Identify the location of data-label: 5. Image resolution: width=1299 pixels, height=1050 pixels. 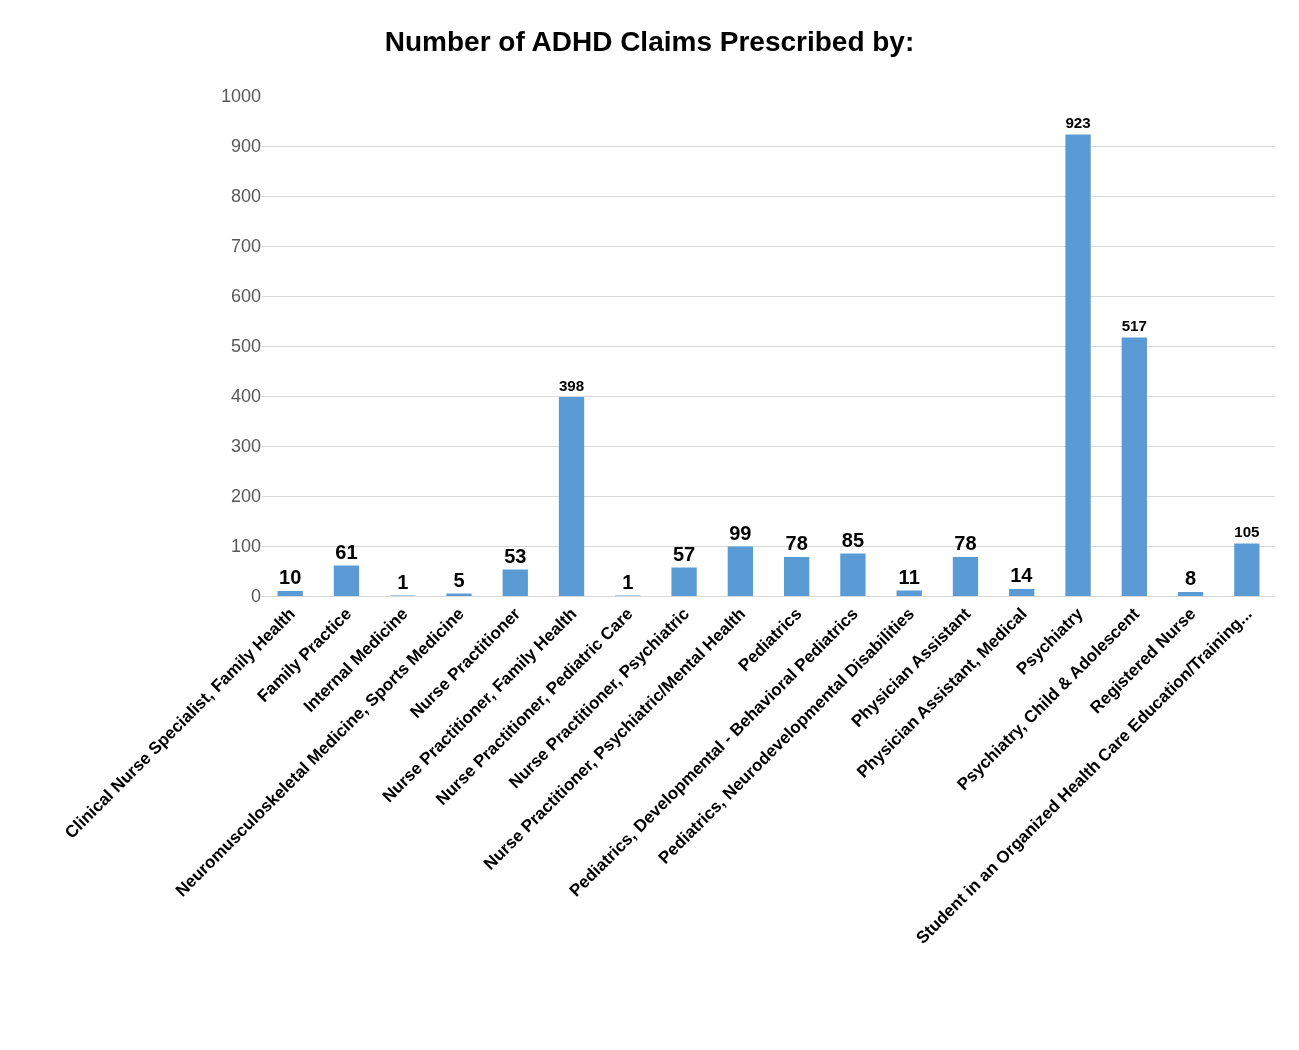
(459, 579).